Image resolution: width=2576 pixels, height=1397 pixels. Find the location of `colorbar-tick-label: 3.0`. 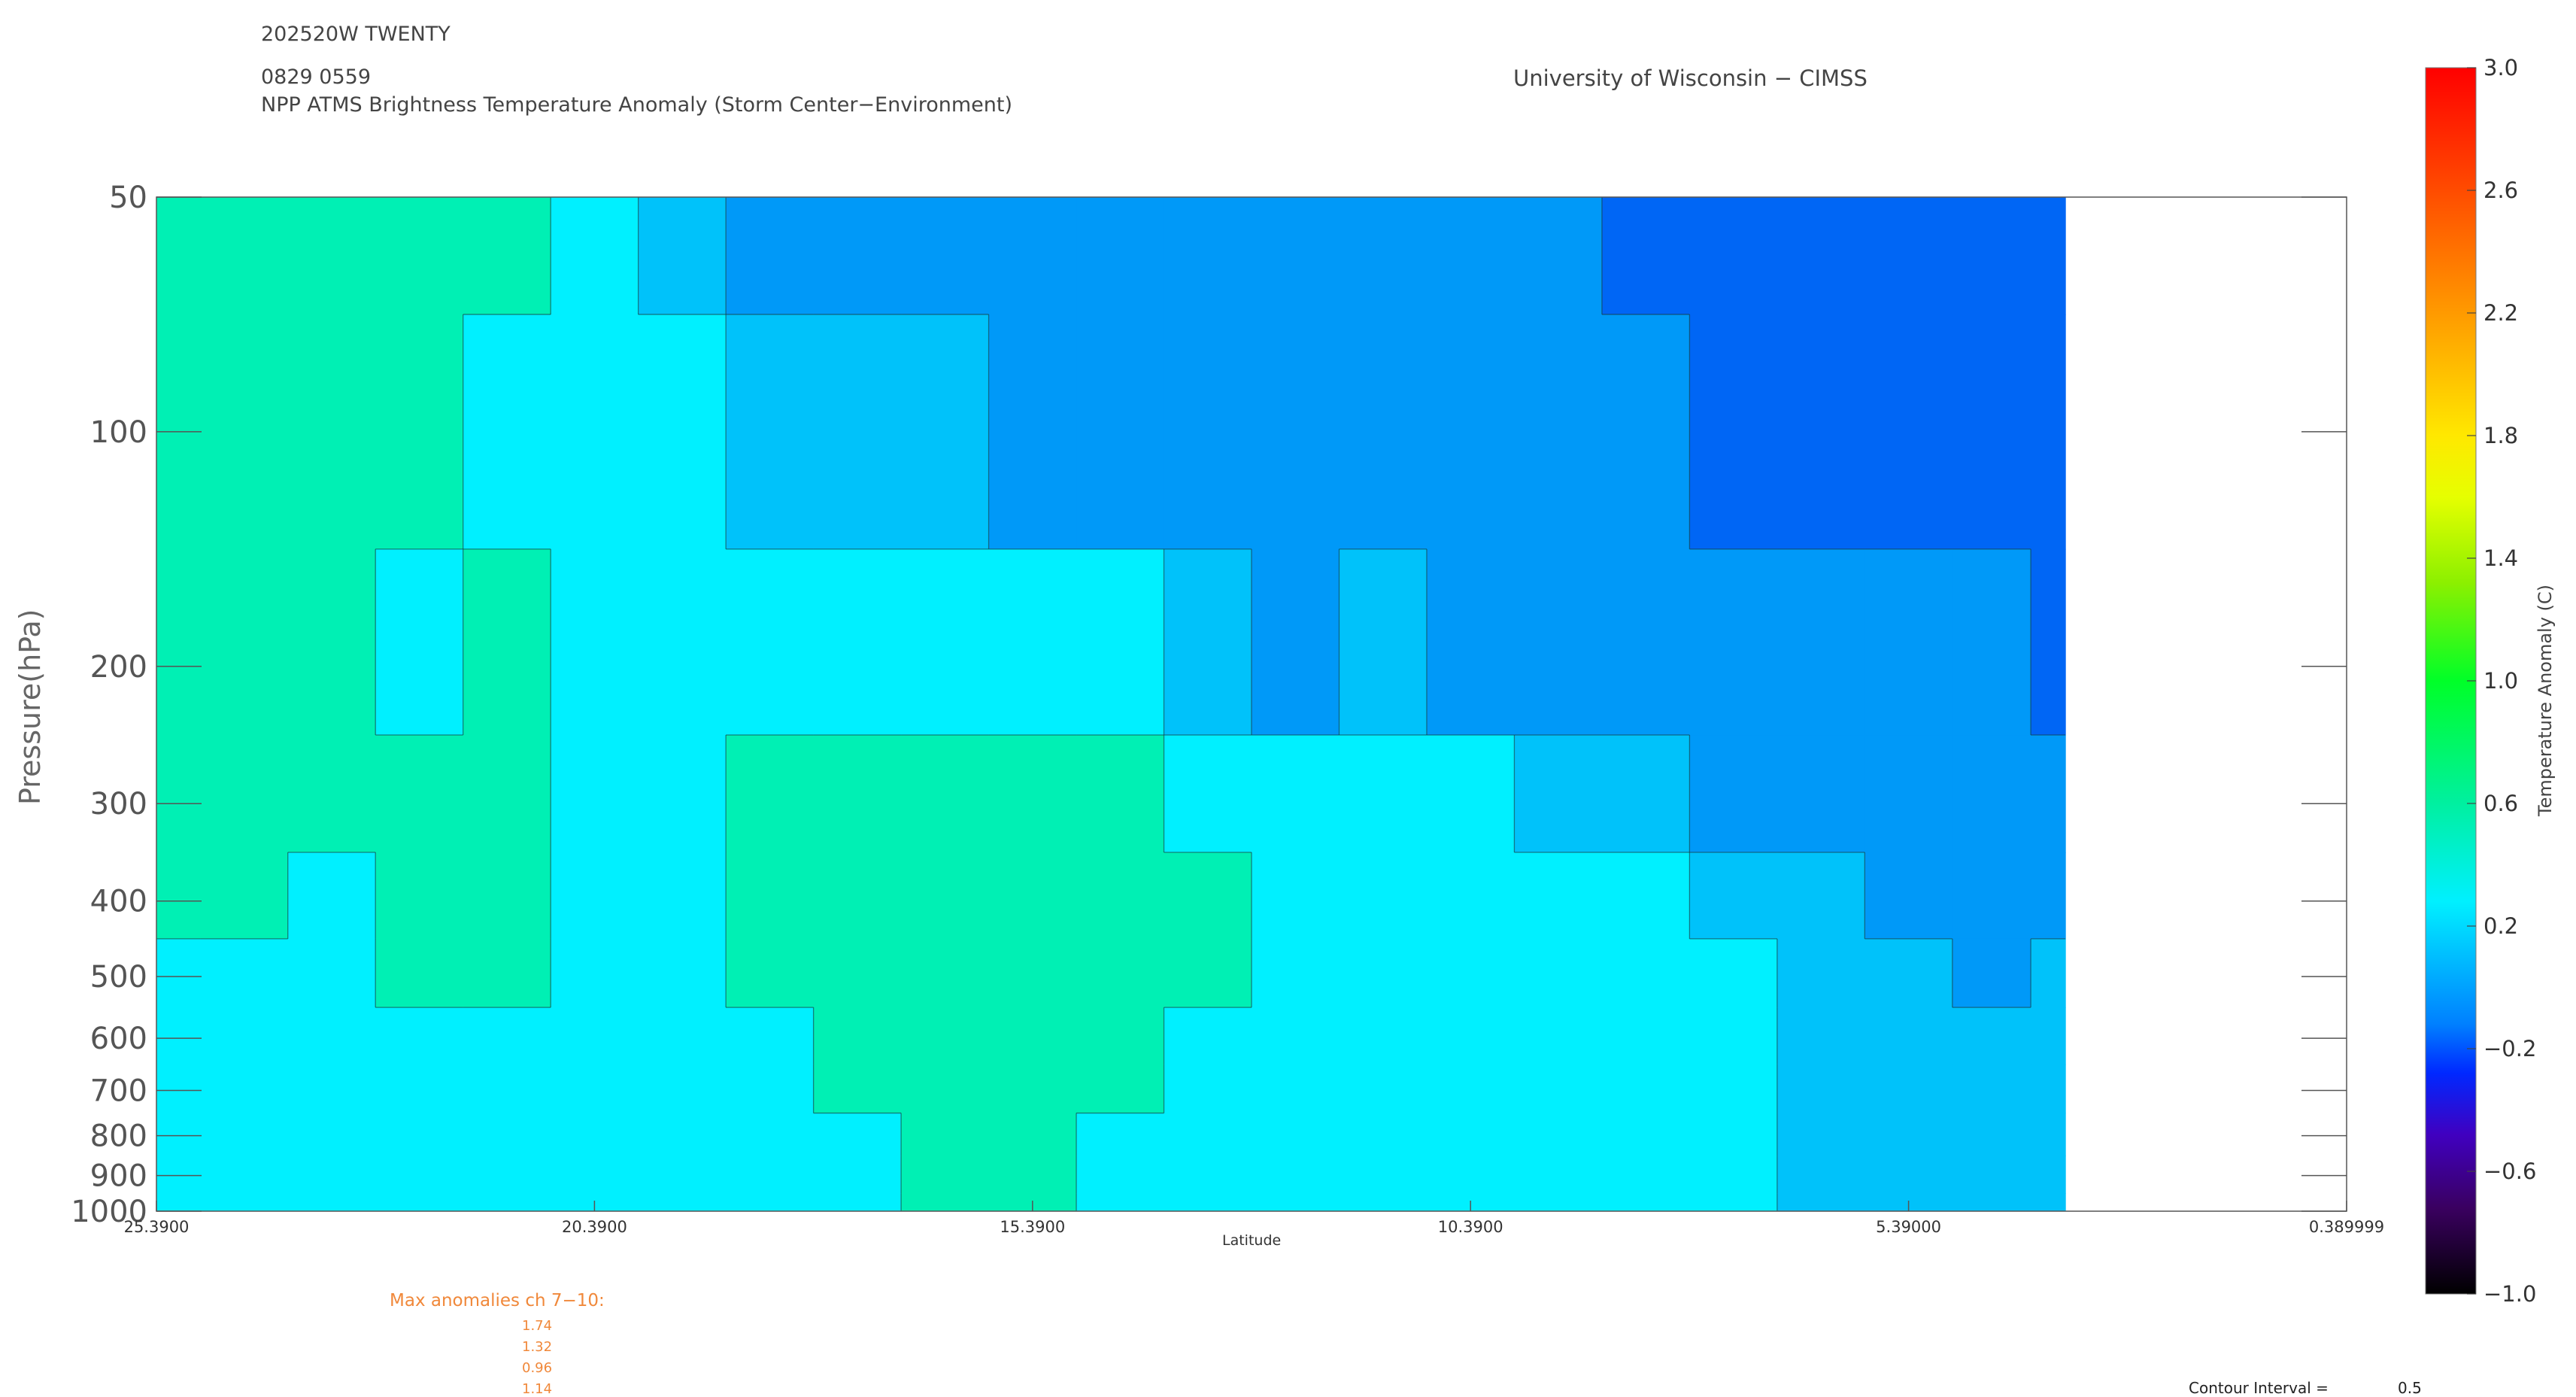

colorbar-tick-label: 3.0 is located at coordinates (2500, 67).